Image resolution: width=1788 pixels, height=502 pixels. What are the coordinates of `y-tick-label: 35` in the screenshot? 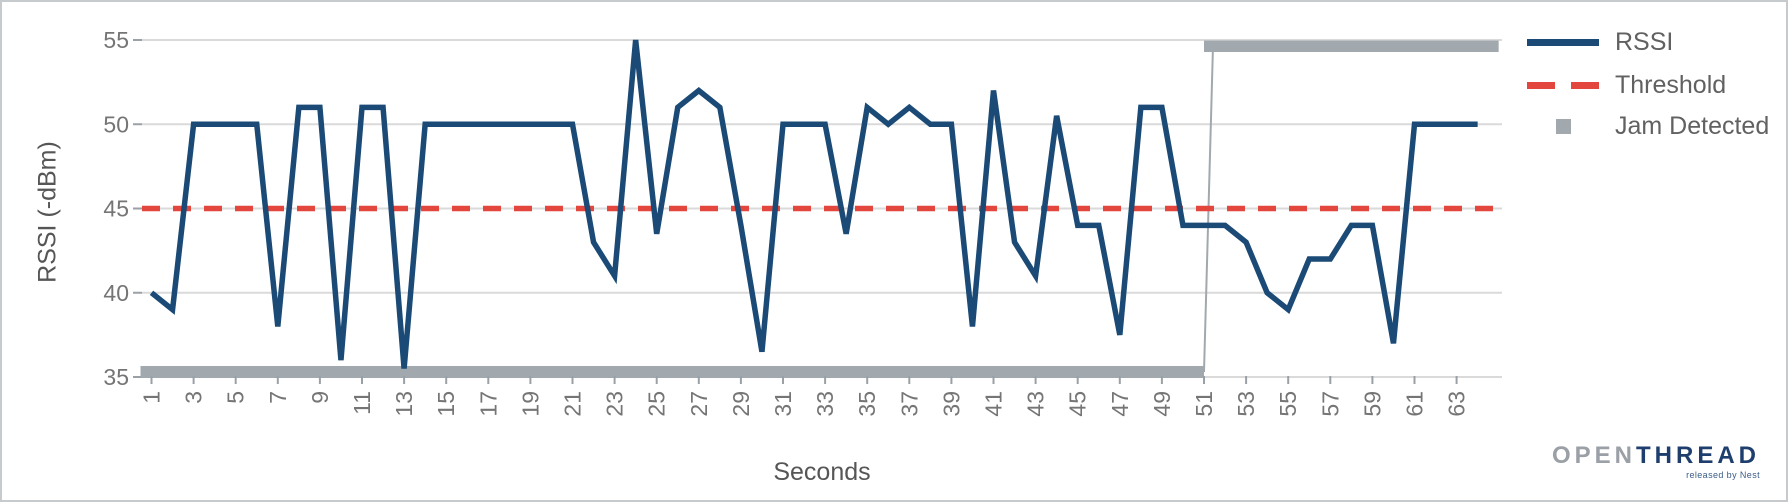 It's located at (116, 377).